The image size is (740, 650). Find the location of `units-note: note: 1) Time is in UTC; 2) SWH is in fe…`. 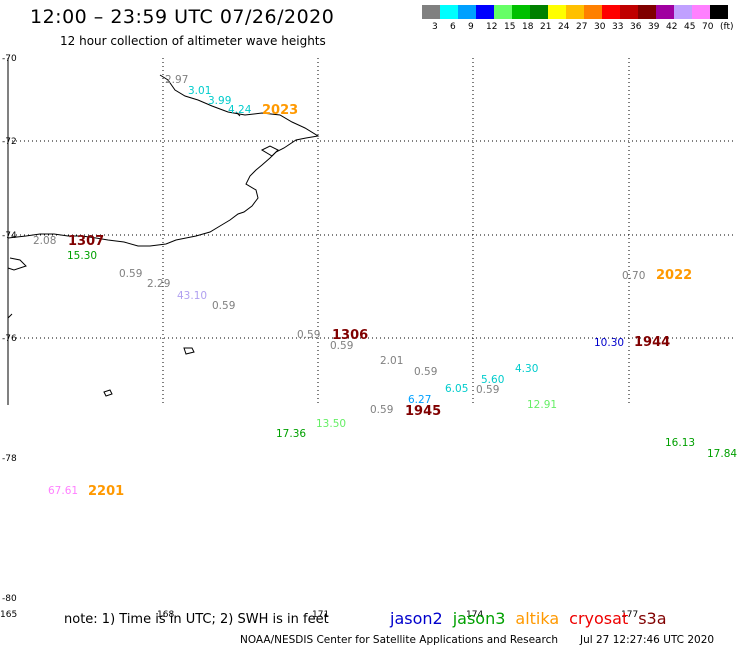

units-note: note: 1) Time is in UTC; 2) SWH is in fe… is located at coordinates (196, 619).